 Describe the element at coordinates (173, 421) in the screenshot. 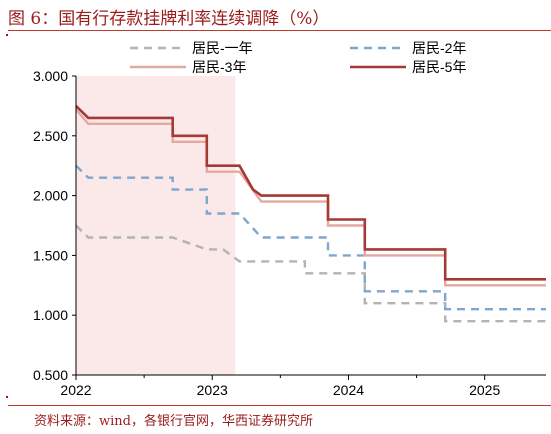

I see `source-note: 资料来源：wind，各银行官网，华西证券研究所` at that location.